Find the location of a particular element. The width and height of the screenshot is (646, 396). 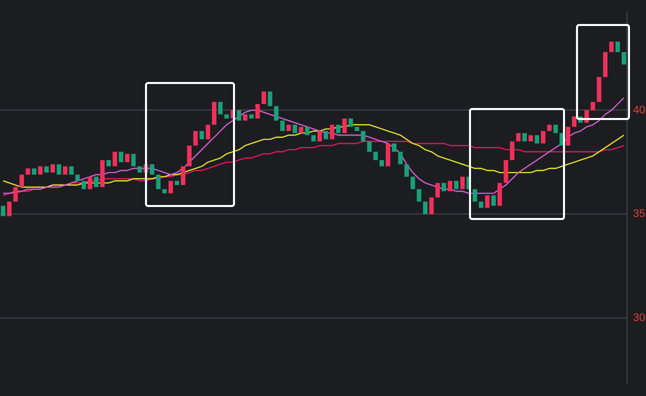

y-tick-label: 35 is located at coordinates (639, 214).